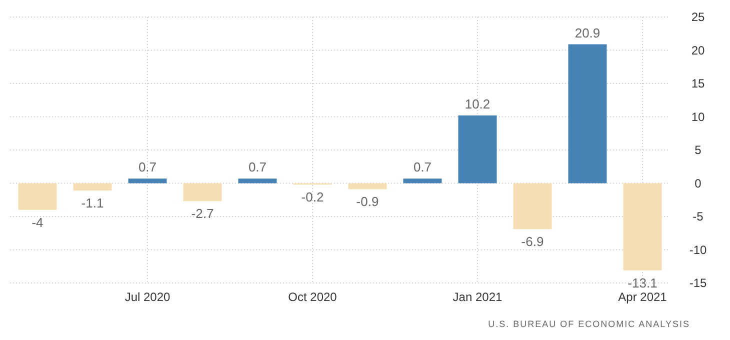 The width and height of the screenshot is (730, 340). I want to click on y-tick-label: 10, so click(698, 117).